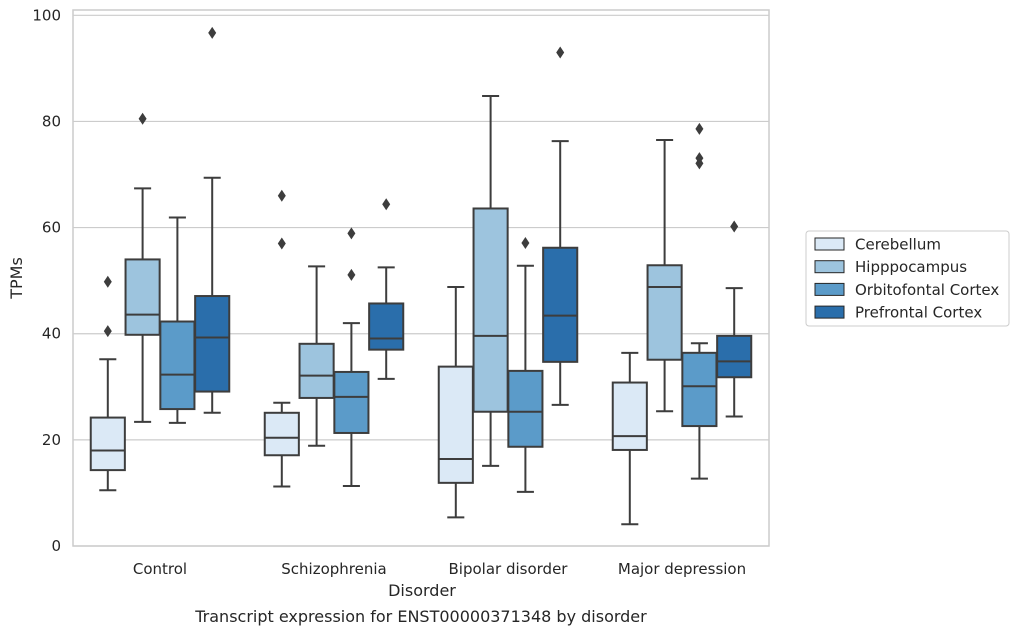  Describe the element at coordinates (333, 569) in the screenshot. I see `x-tick-label: Schizophrenia` at that location.